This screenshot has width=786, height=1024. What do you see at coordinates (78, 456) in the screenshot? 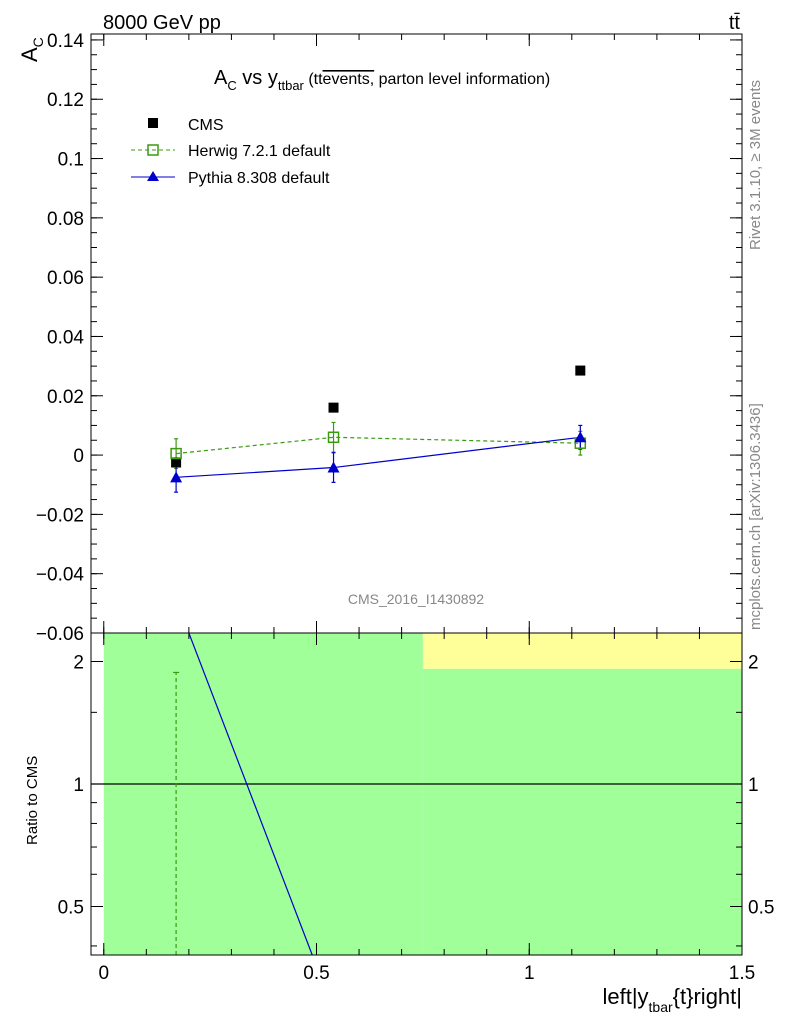
I see `y-tick-label: 0` at bounding box center [78, 456].